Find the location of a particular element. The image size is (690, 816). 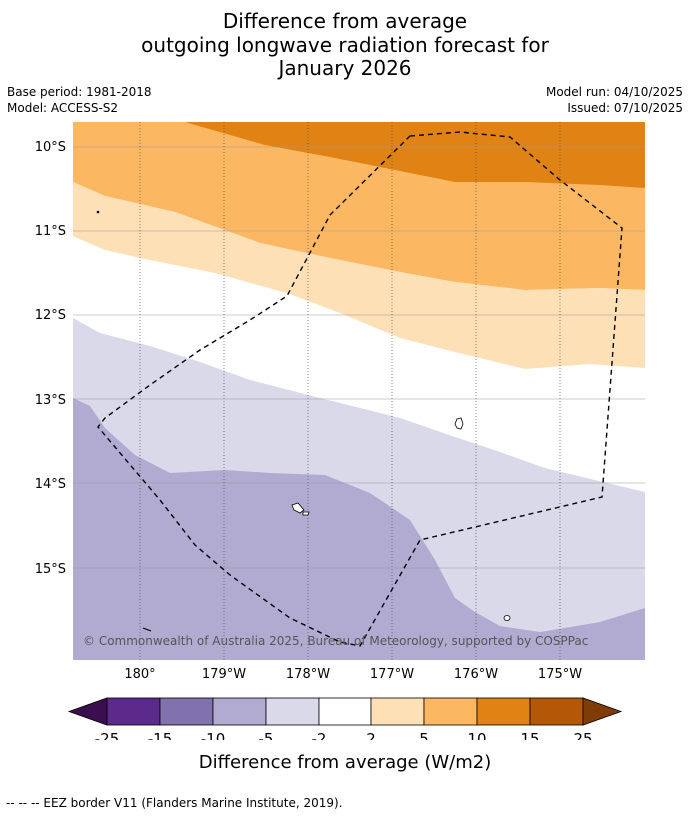

lon-label-176w: 176°W is located at coordinates (476, 674).